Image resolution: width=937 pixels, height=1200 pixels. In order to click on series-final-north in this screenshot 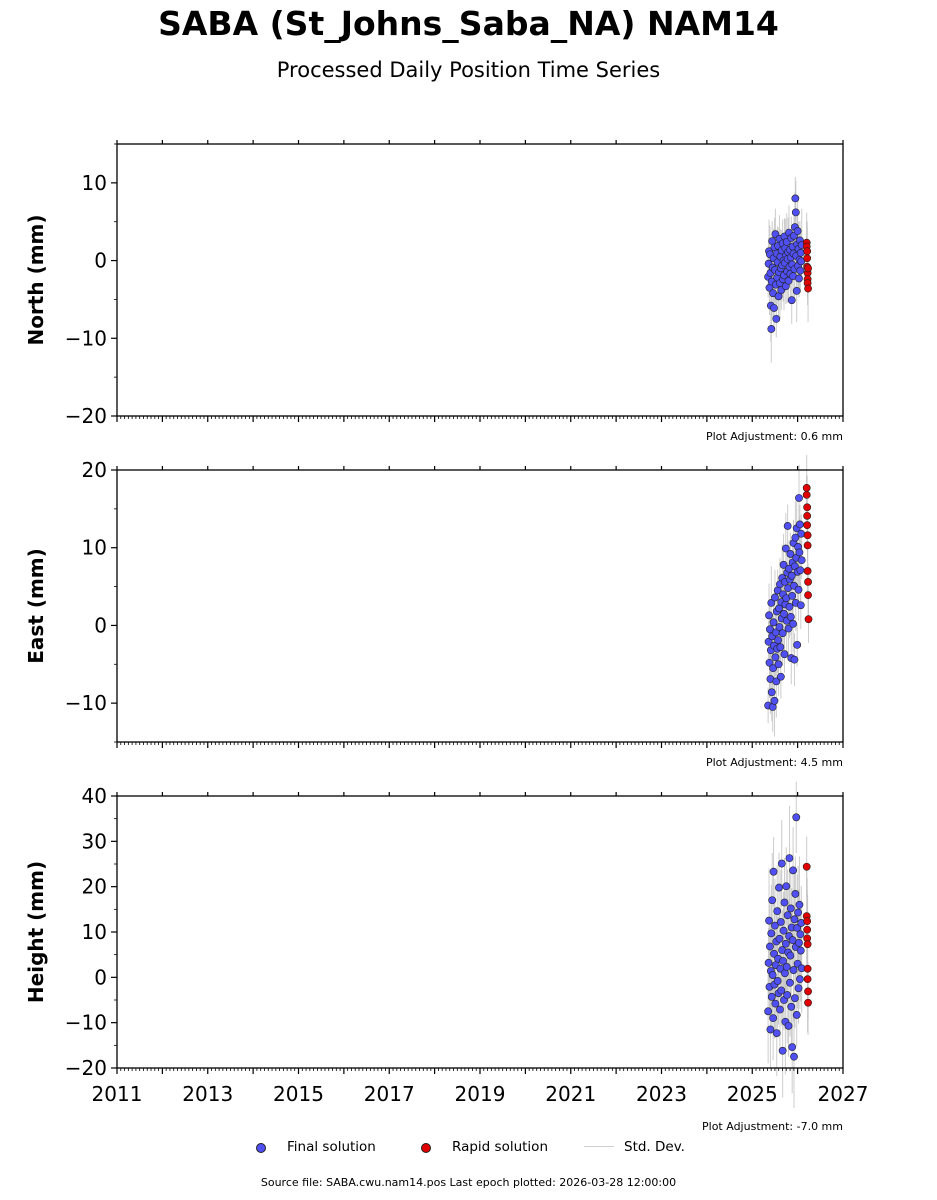, I will do `click(785, 263)`.